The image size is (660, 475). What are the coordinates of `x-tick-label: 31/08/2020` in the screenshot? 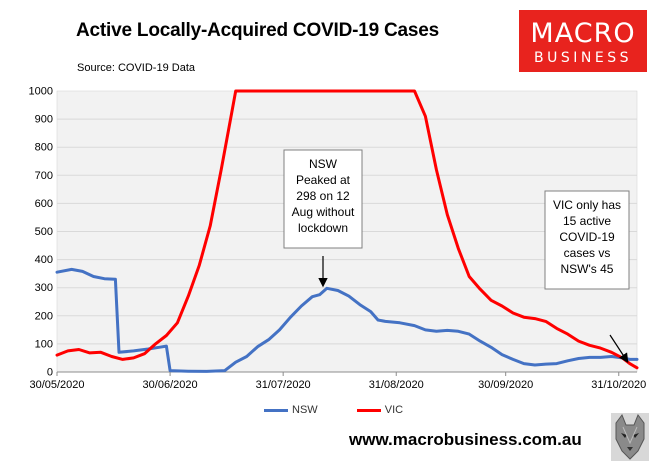 It's located at (396, 385).